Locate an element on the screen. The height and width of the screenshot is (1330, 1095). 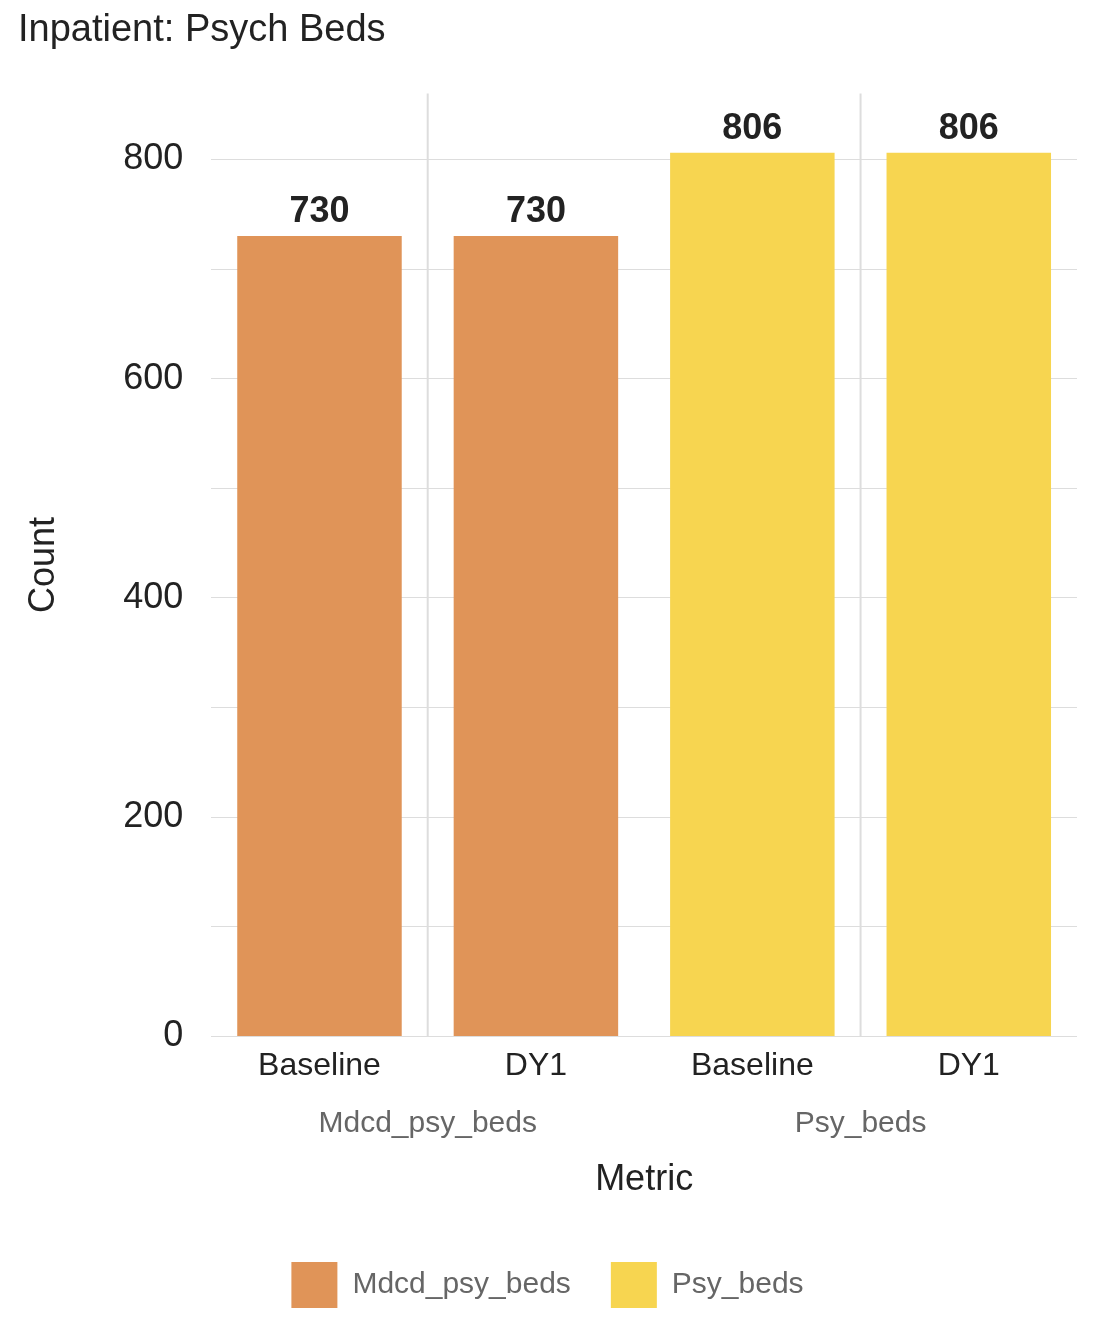
y-tick-label: 600 is located at coordinates (153, 376).